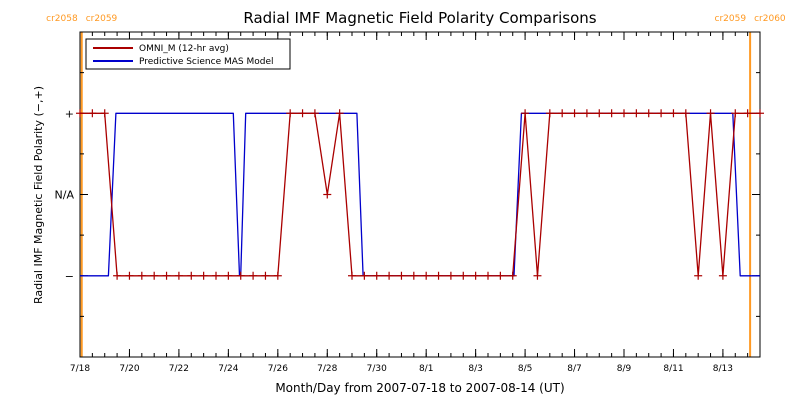 The height and width of the screenshot is (400, 800). What do you see at coordinates (574, 369) in the screenshot?
I see `x-tick-label-10: 8/7` at bounding box center [574, 369].